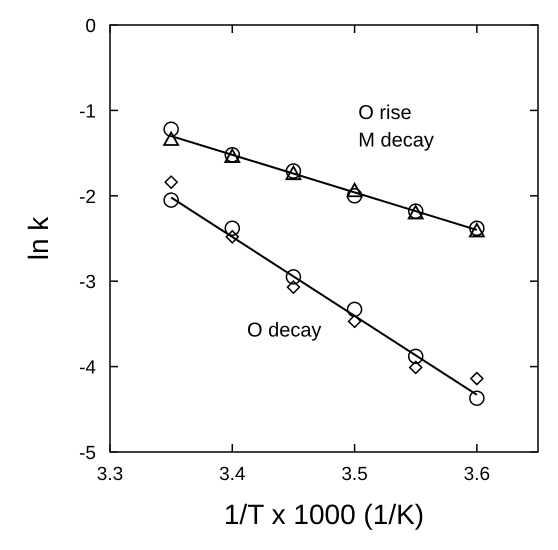 The height and width of the screenshot is (550, 558). Describe the element at coordinates (87, 368) in the screenshot. I see `y-tick-label: -4` at that location.